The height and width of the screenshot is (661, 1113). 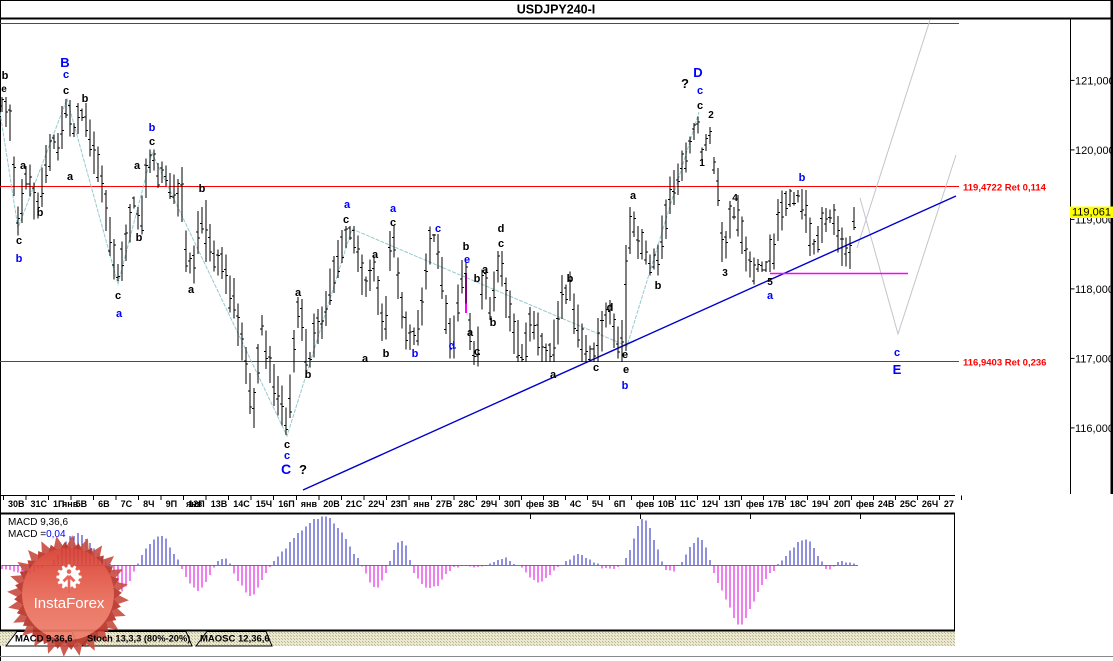 What do you see at coordinates (666, 504) in the screenshot?
I see `svg-text: 10В` at bounding box center [666, 504].